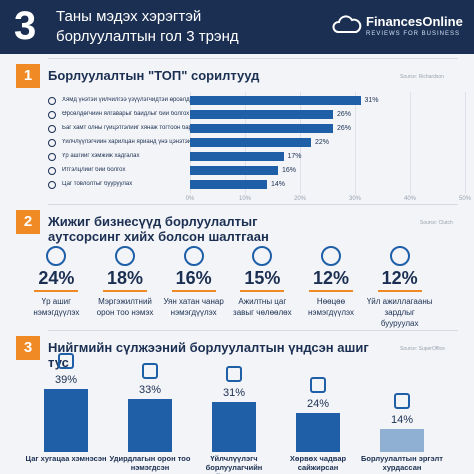 Image resolution: width=474 pixels, height=474 pixels. What do you see at coordinates (322, 142) in the screenshot?
I see `value-label: 22%` at bounding box center [322, 142].